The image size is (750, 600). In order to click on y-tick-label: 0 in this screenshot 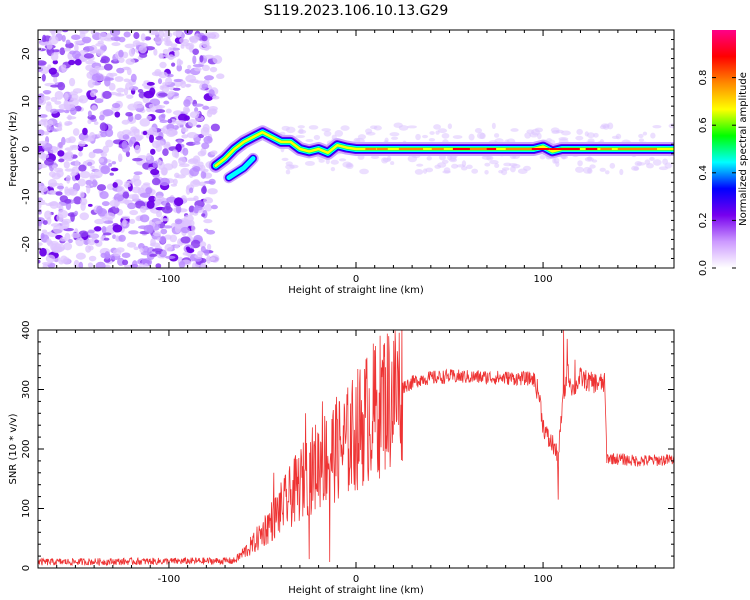, I will do `click(26, 568)`.